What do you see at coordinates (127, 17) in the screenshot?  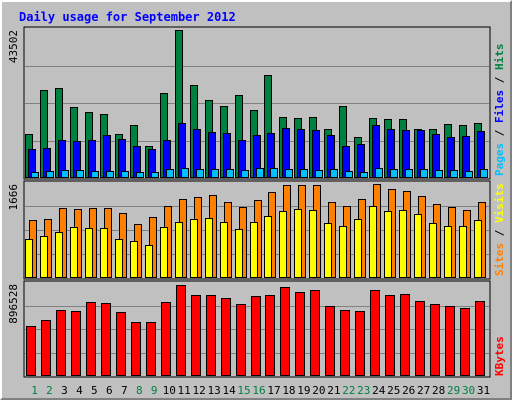 I see `chart-title: Daily usage for September 2012` at bounding box center [127, 17].